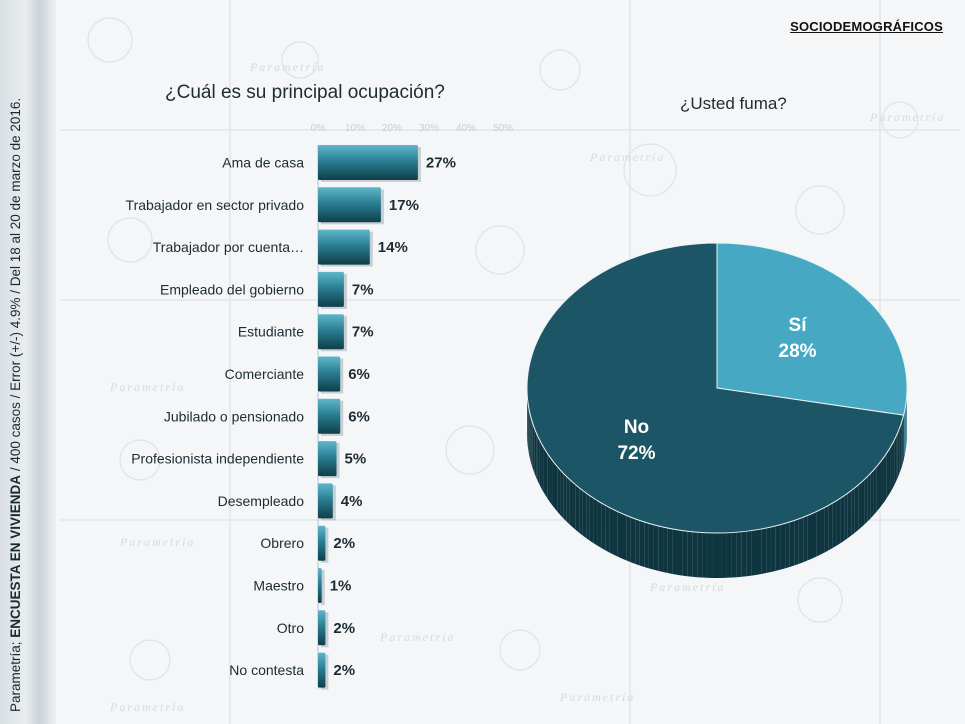 The image size is (965, 724). Describe the element at coordinates (232, 289) in the screenshot. I see `category-label: Empleado del gobierno` at that location.